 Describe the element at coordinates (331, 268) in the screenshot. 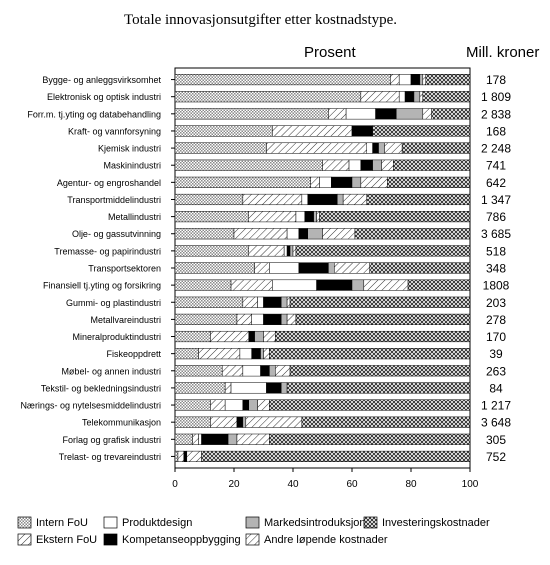

I see `bar-segment-markedsintroduksjon-transportsektoren` at that location.